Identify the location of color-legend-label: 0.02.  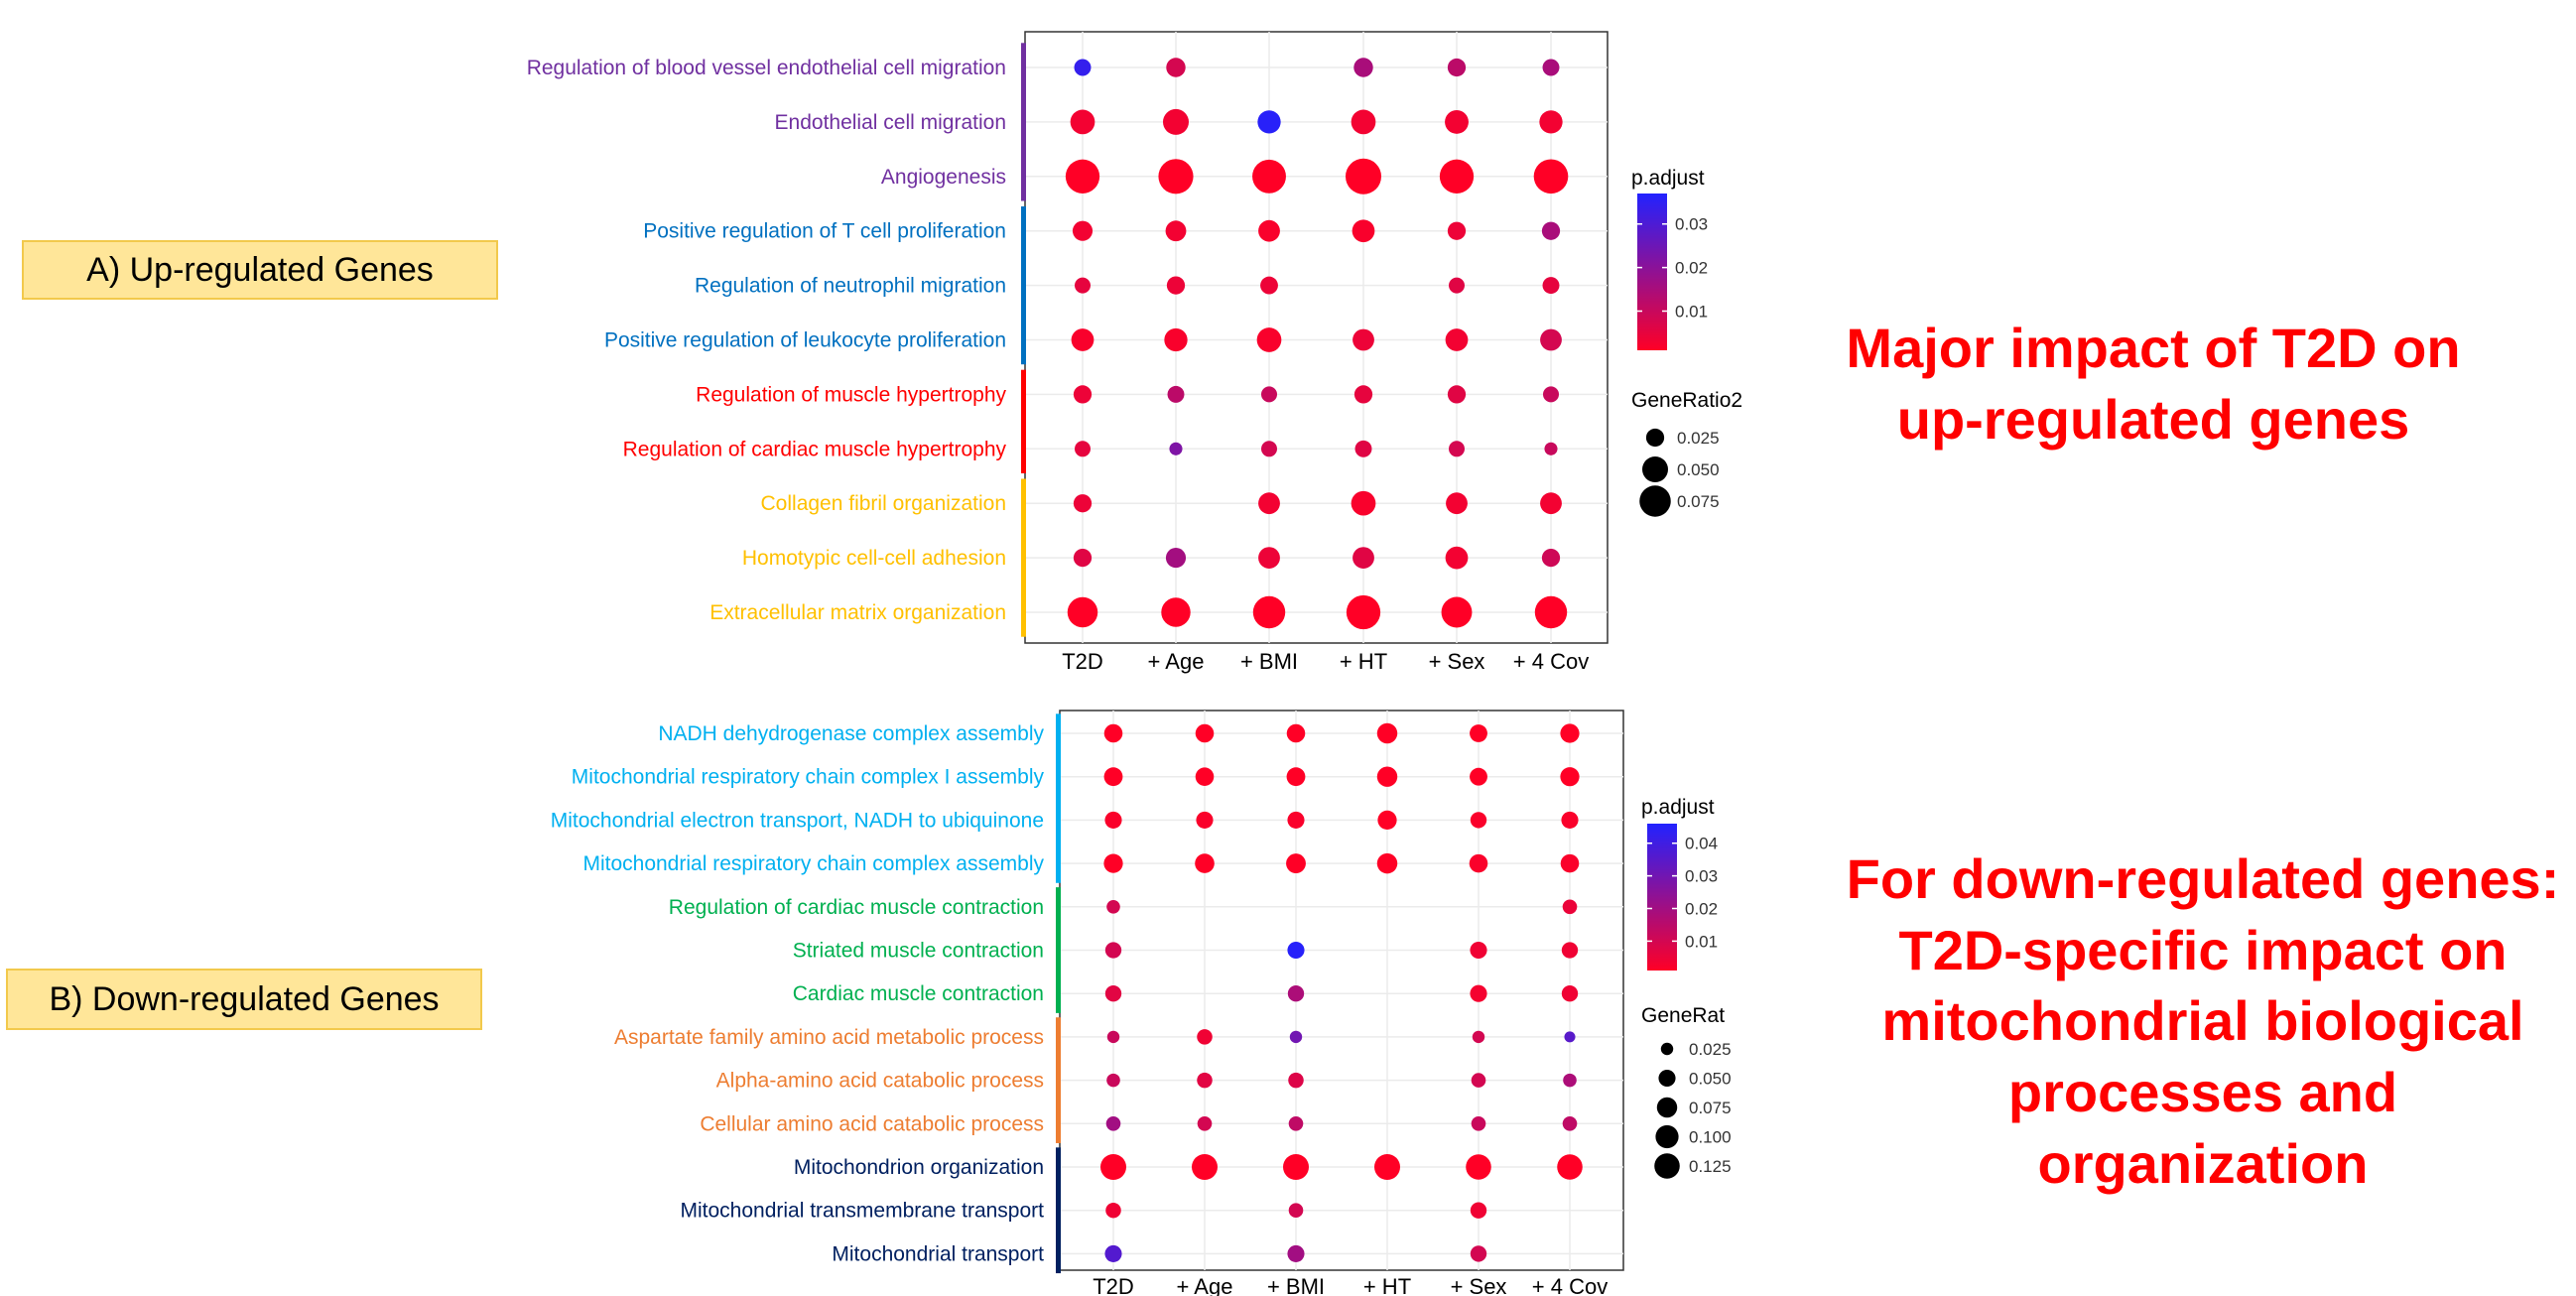
(1692, 268).